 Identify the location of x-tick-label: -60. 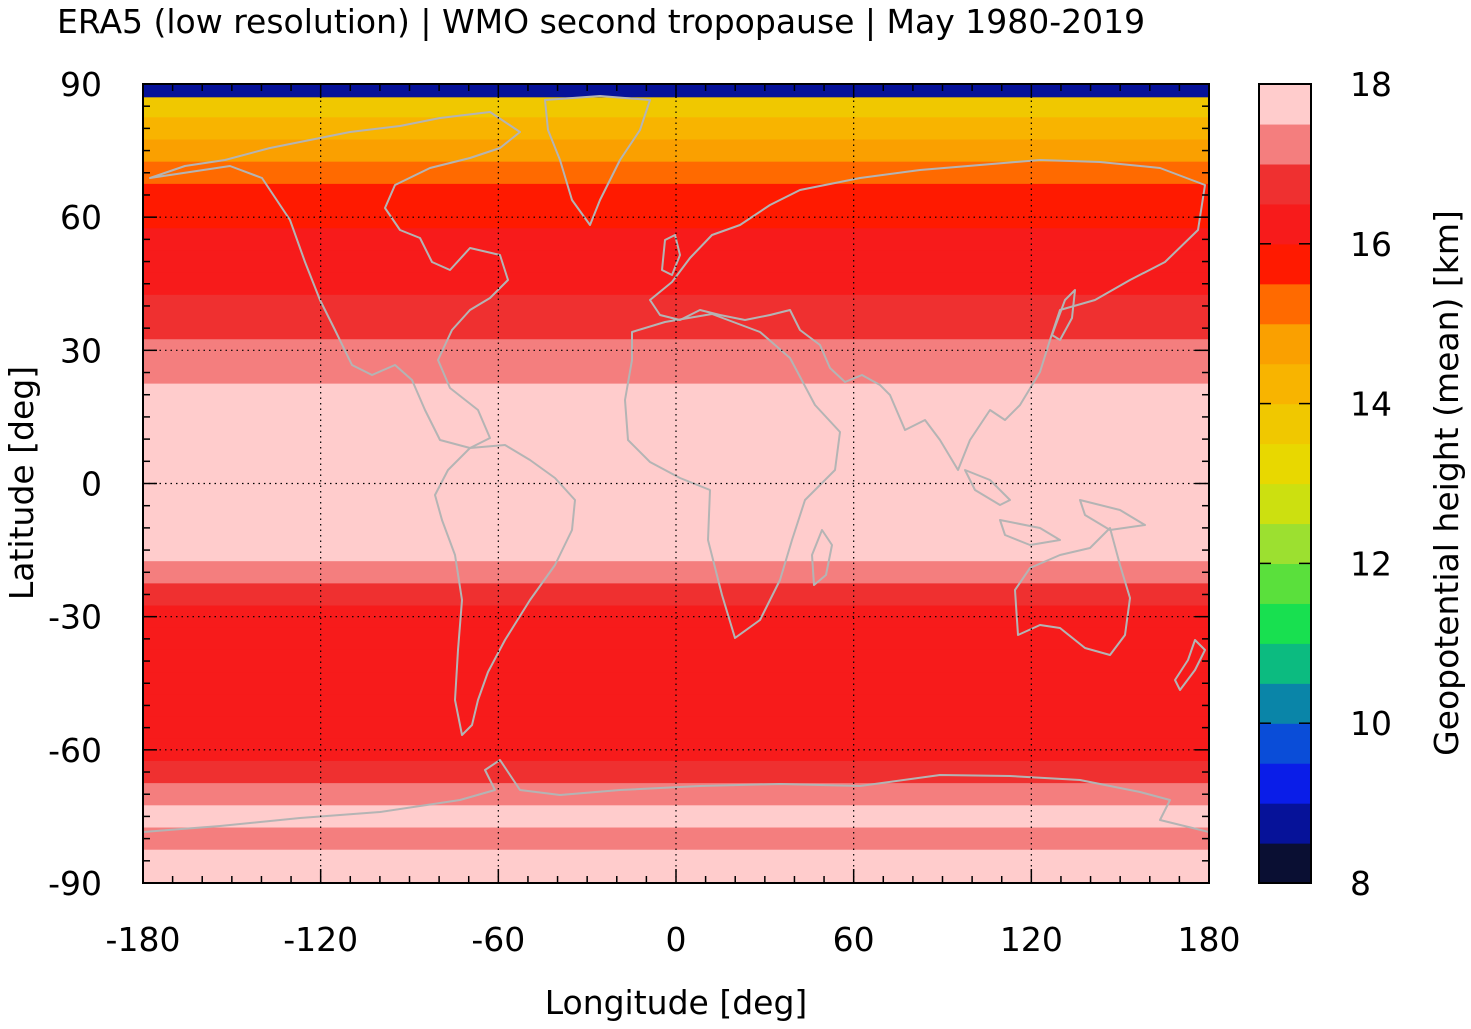
(498, 939).